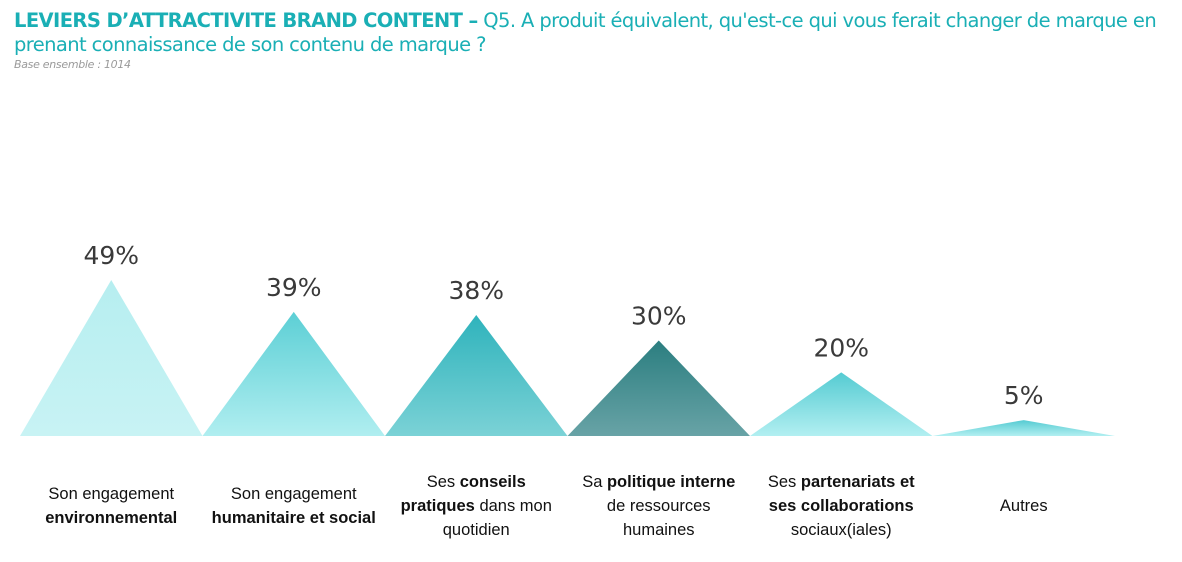 The height and width of the screenshot is (562, 1182). Describe the element at coordinates (72, 64) in the screenshot. I see `base-note: Base ensemble : 1014` at that location.